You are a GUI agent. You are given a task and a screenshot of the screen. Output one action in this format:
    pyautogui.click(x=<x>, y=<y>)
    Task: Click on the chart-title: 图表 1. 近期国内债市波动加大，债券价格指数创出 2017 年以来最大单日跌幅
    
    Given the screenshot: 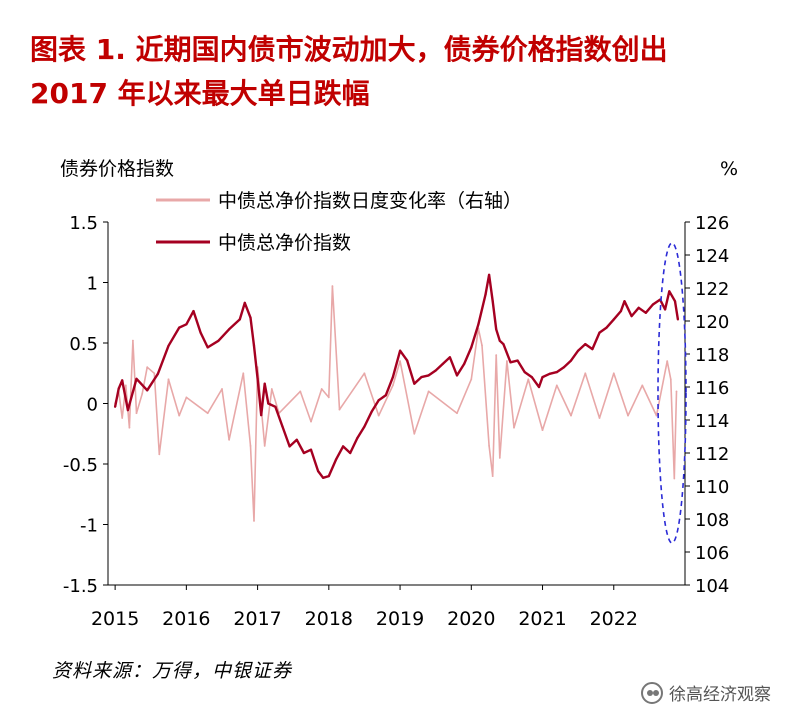 What is the action you would take?
    pyautogui.click(x=400, y=72)
    